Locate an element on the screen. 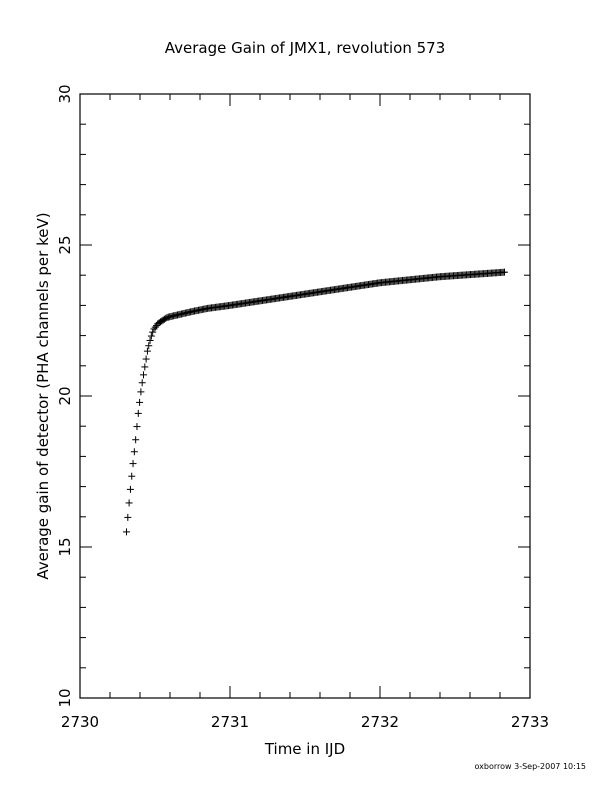 Image resolution: width=612 pixels, height=792 pixels. y-tick-label: 30 is located at coordinates (65, 93).